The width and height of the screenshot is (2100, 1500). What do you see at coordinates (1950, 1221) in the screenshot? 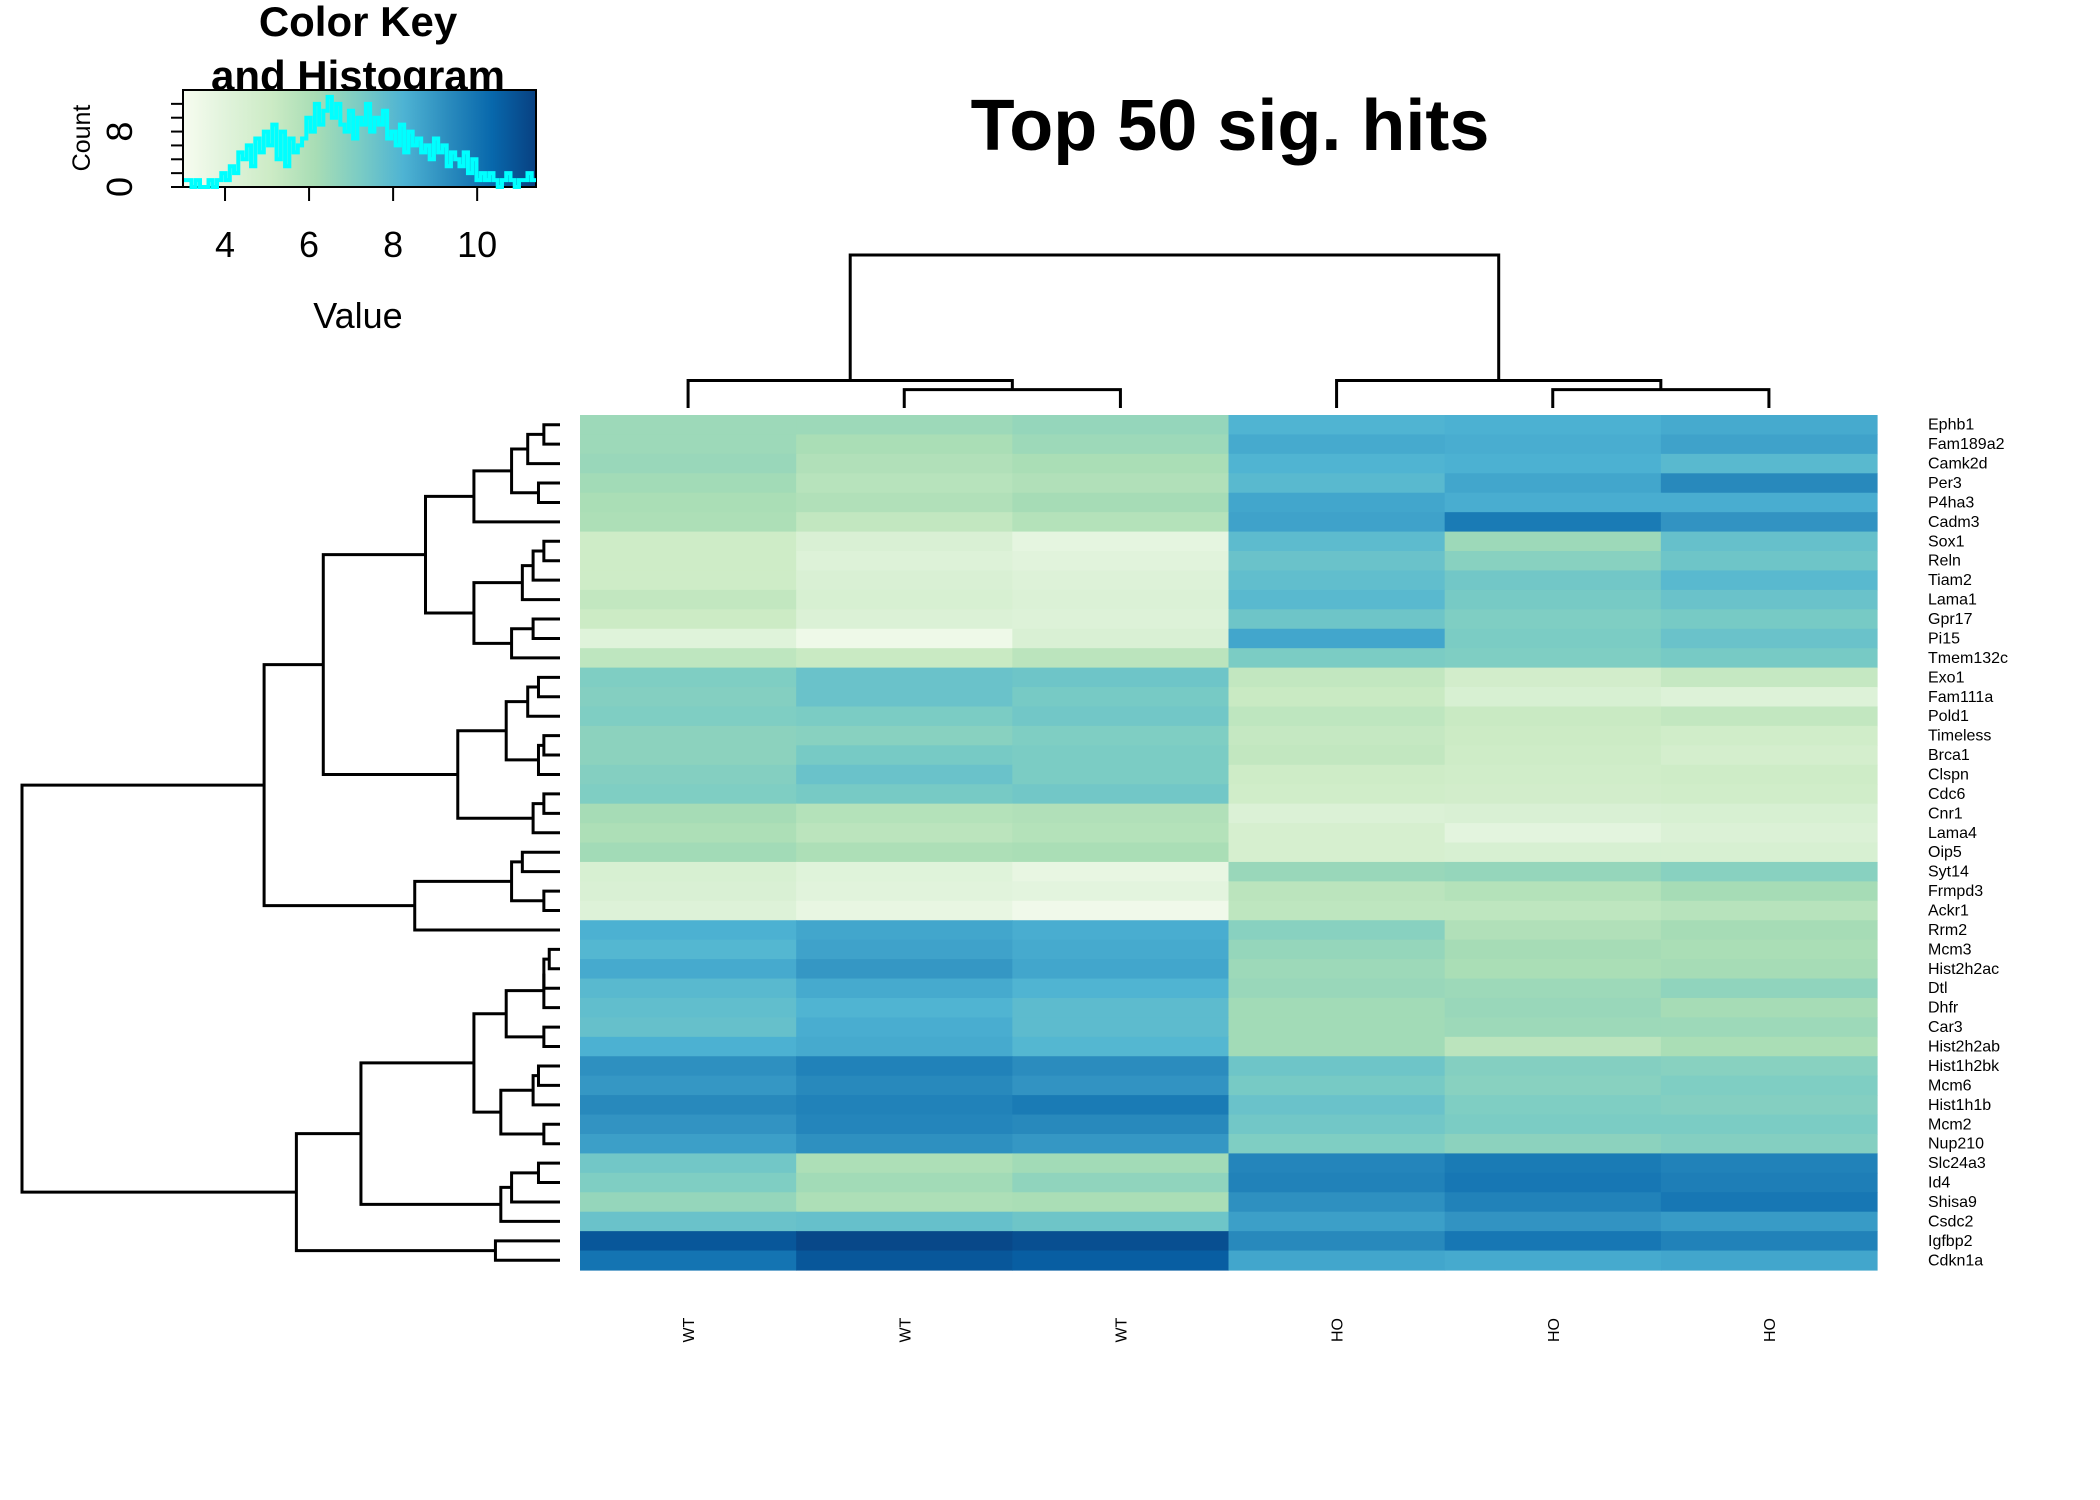
I see `row-label: Csdc2` at bounding box center [1950, 1221].